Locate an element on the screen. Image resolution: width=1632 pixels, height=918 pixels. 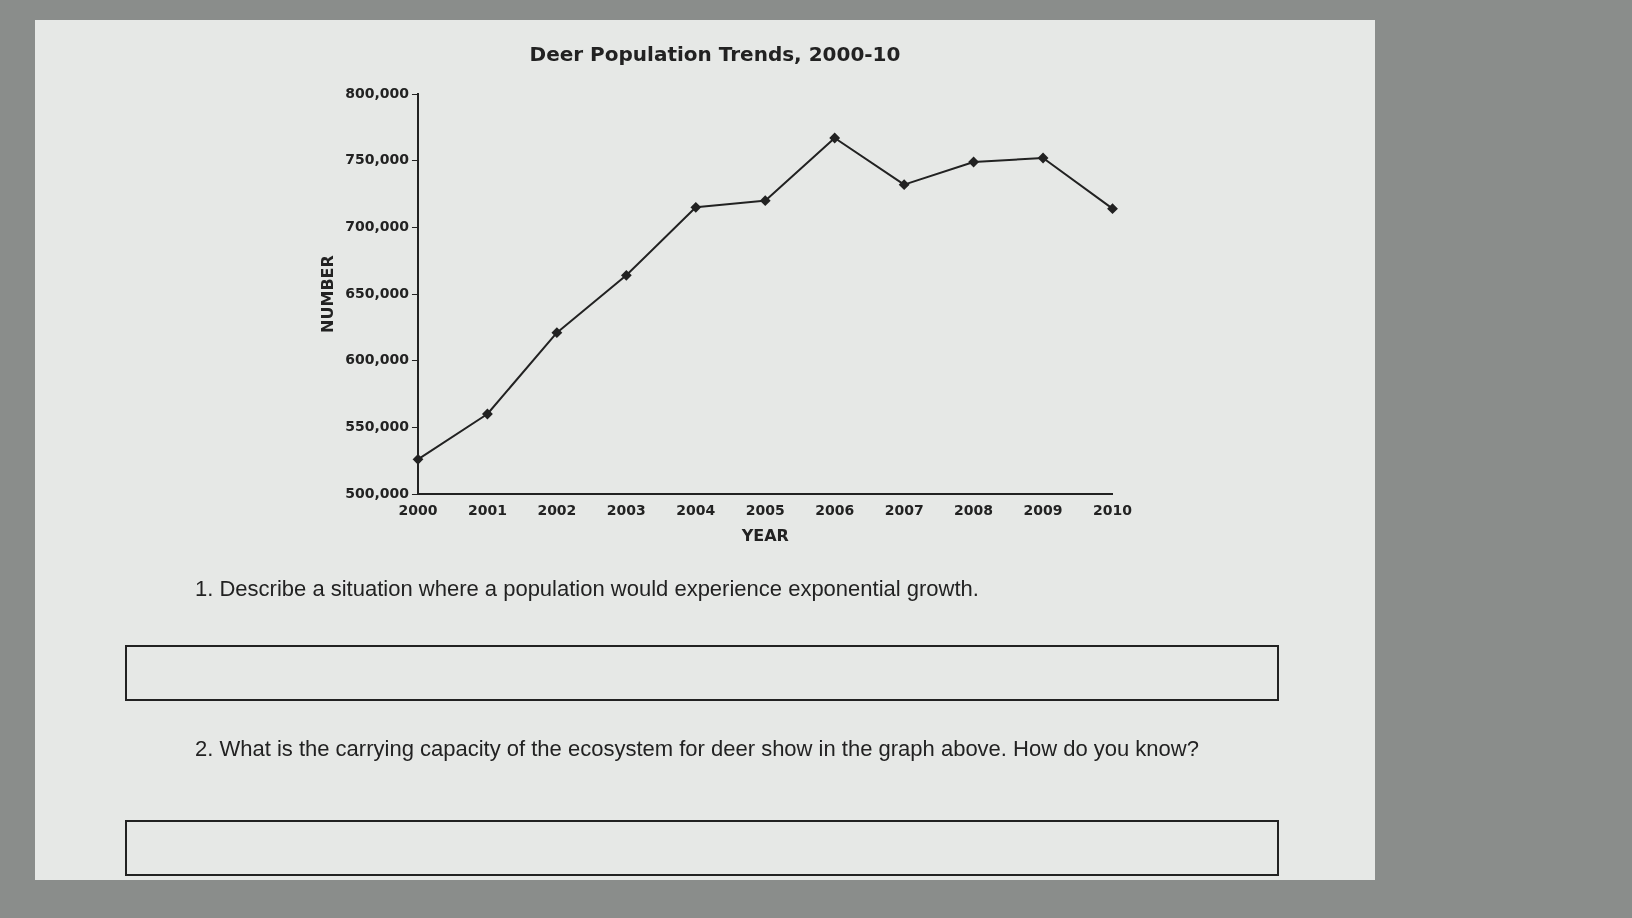
text: 1. Describe a situation where a population would experience exponential growth. is located at coordinates (587, 589).